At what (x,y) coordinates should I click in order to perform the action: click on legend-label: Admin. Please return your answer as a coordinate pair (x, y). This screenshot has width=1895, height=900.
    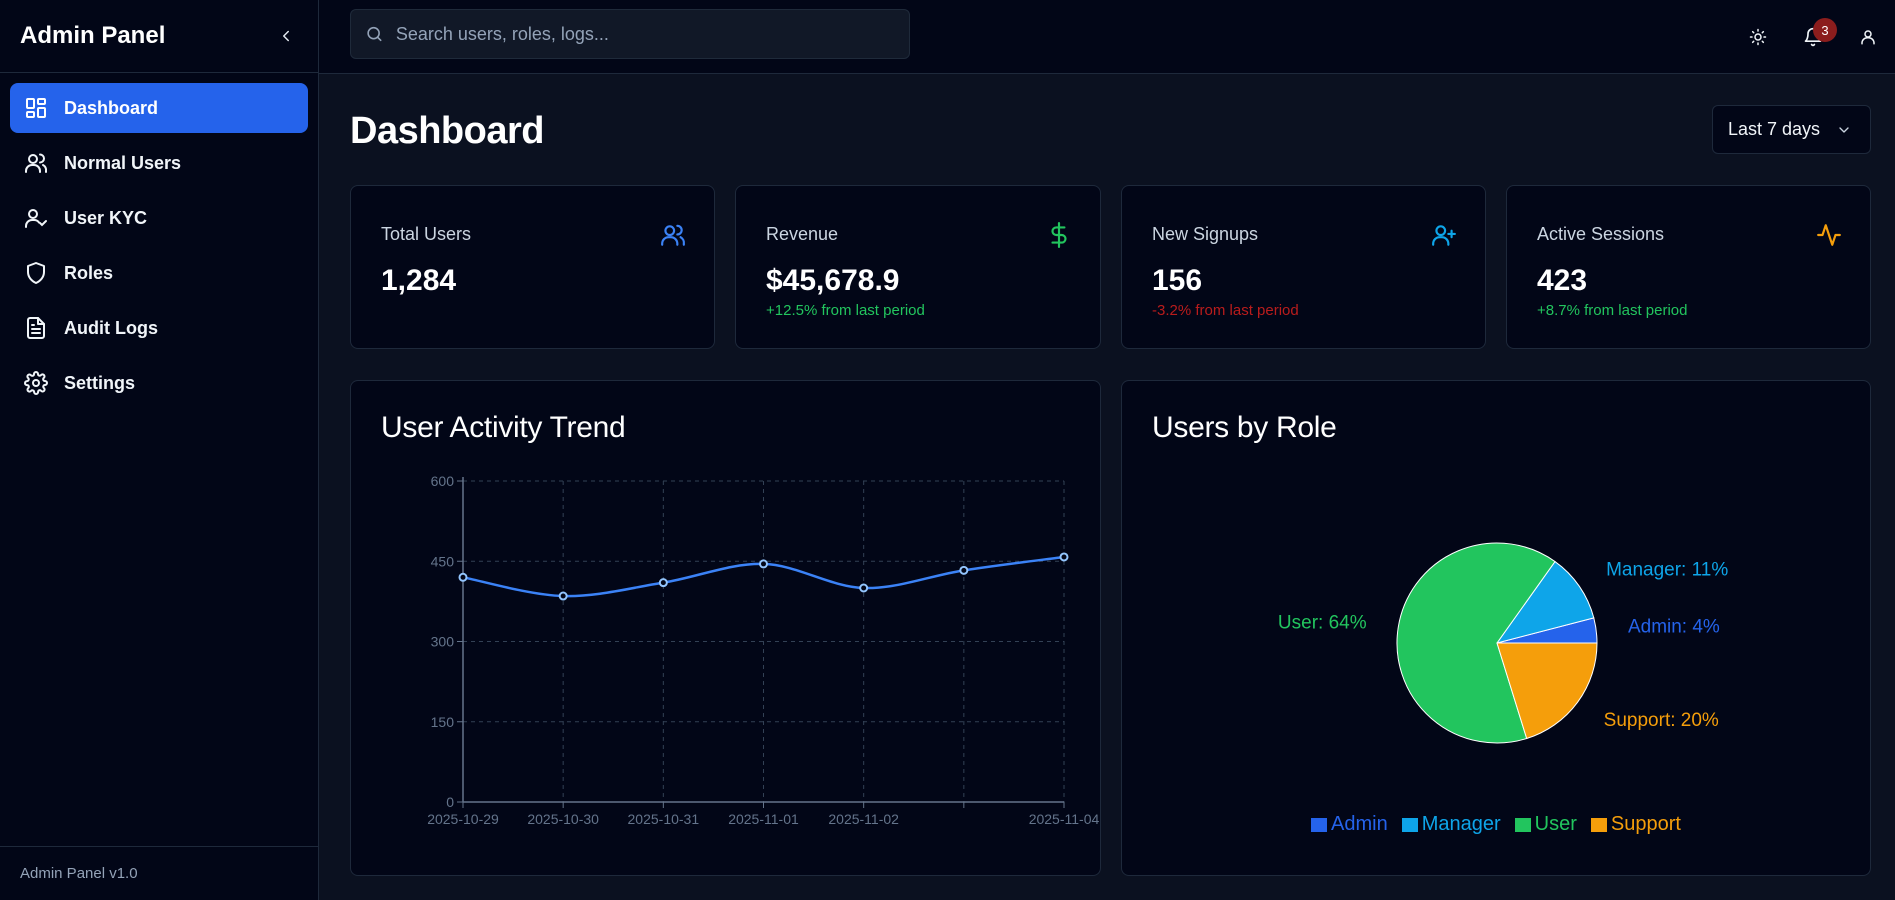
    Looking at the image, I should click on (1359, 824).